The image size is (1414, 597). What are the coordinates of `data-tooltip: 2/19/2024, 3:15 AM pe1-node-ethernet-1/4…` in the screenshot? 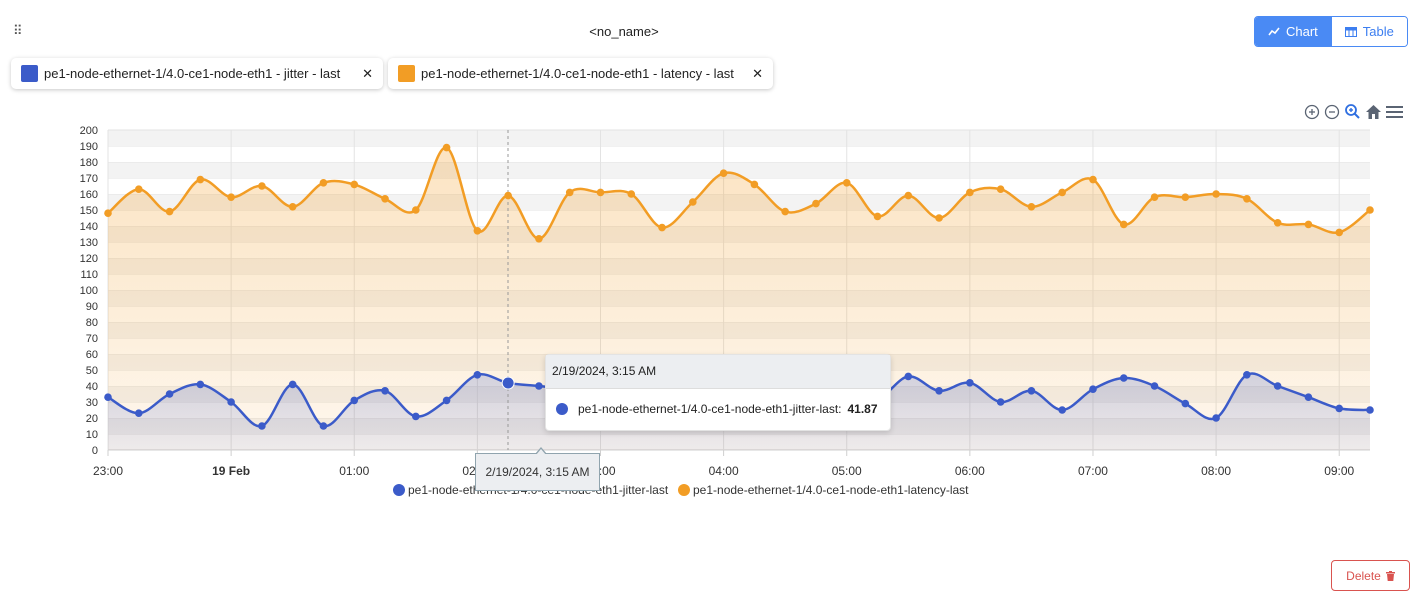 It's located at (718, 392).